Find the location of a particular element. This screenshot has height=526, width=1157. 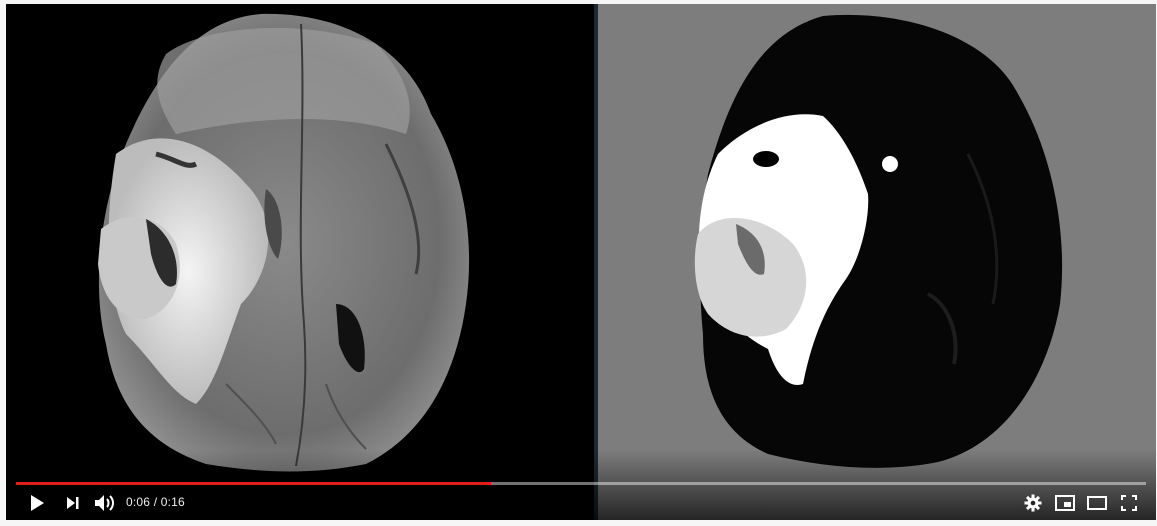

next-icon is located at coordinates (73, 503).